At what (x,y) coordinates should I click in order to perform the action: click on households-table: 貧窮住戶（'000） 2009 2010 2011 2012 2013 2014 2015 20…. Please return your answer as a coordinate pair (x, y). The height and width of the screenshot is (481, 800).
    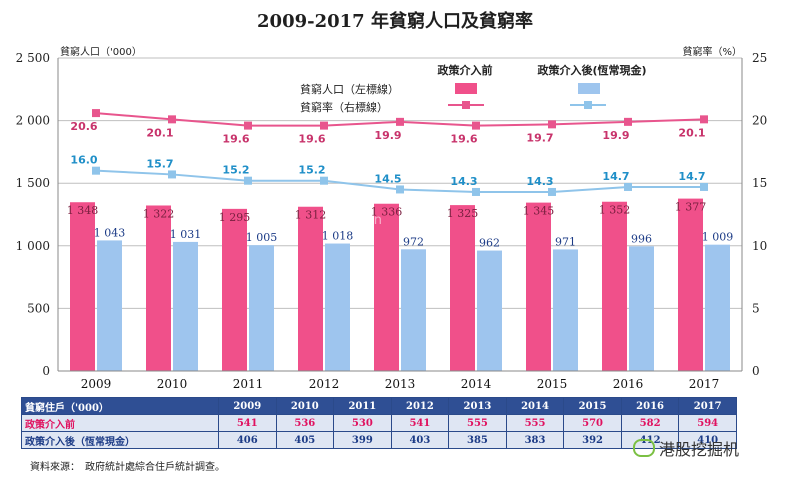
    Looking at the image, I should click on (379, 423).